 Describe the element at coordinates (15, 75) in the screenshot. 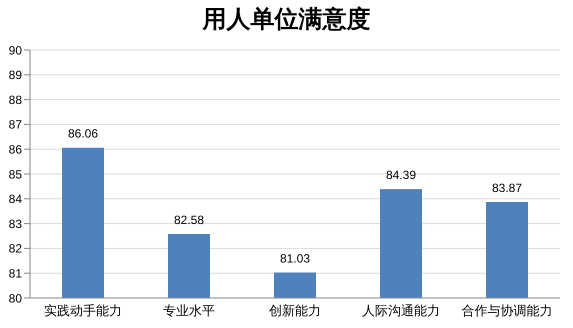

I see `y-tick-label: 89` at that location.